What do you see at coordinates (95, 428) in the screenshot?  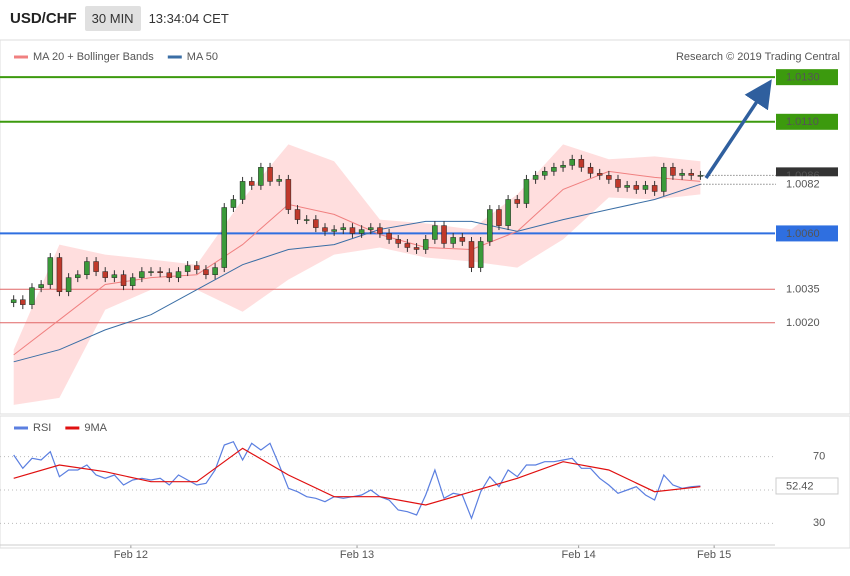 I see `legend-label: 9MA` at bounding box center [95, 428].